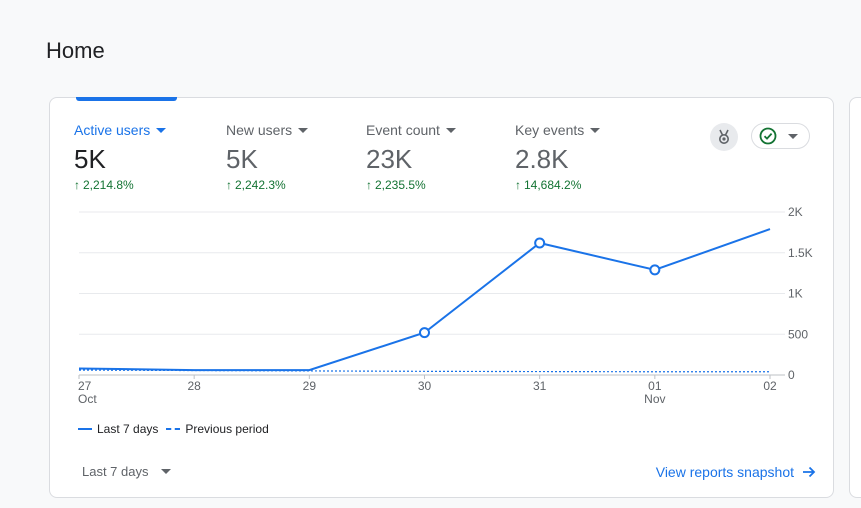 The height and width of the screenshot is (508, 861). I want to click on insights-glyph, so click(724, 136).